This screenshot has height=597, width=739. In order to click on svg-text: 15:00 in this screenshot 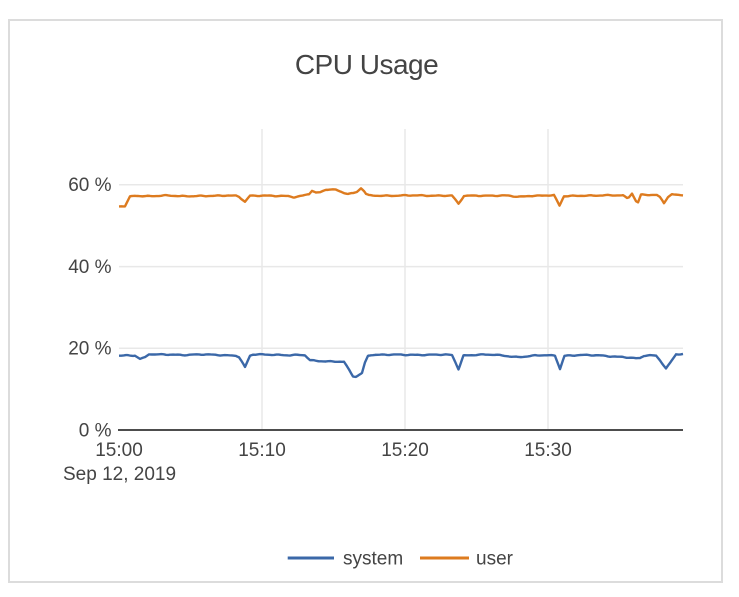, I will do `click(119, 450)`.